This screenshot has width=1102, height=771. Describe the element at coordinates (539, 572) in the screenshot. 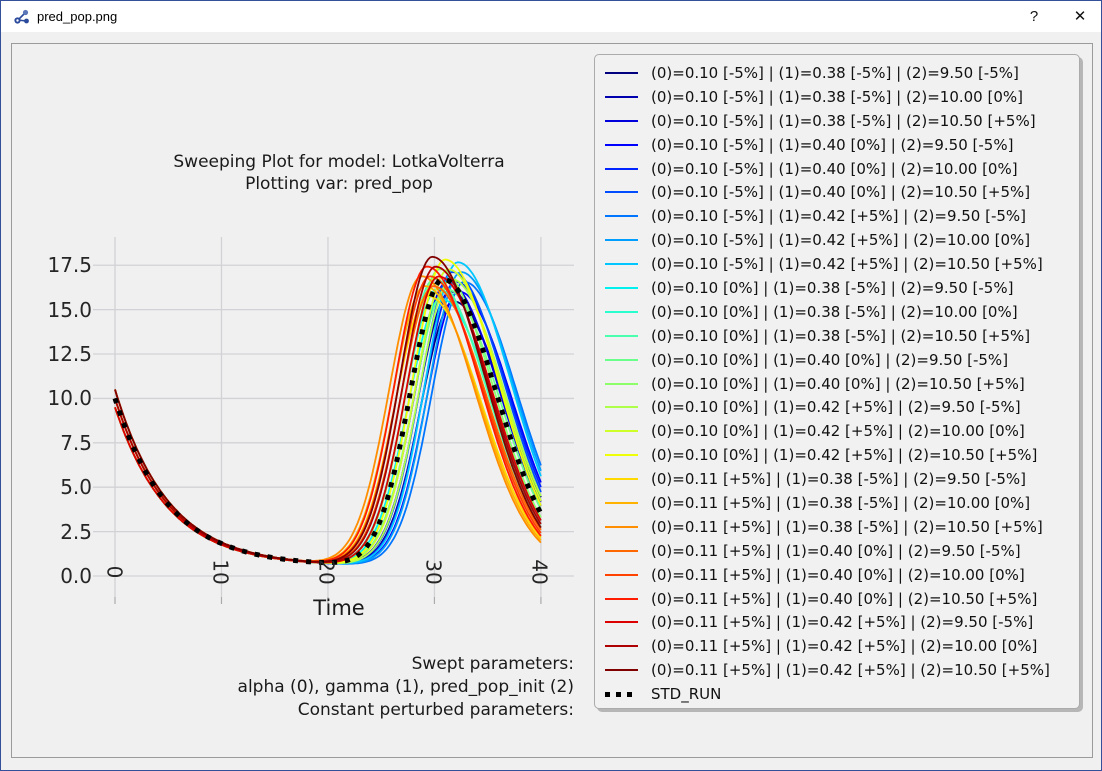

I see `x-tick-label: 40` at that location.